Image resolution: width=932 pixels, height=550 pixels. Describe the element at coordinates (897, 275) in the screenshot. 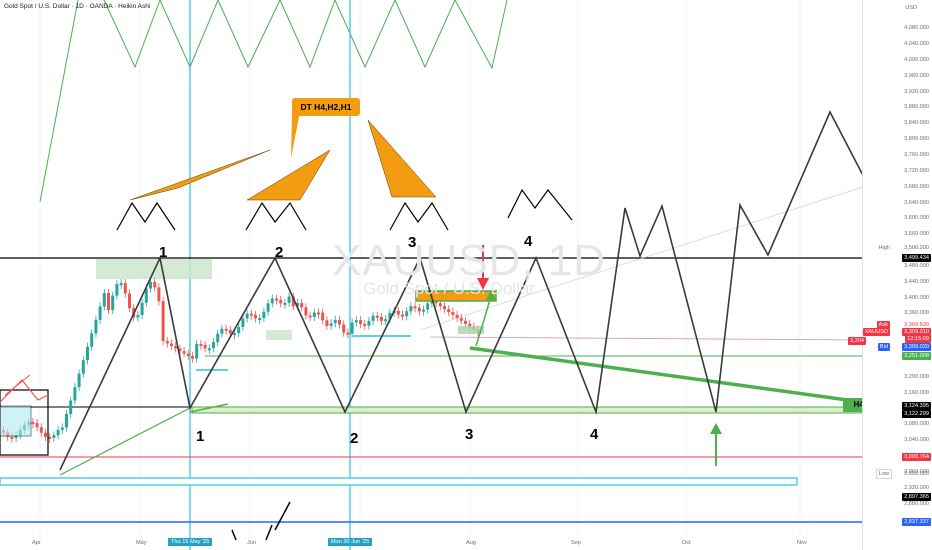

I see `price-axis: USD` at that location.